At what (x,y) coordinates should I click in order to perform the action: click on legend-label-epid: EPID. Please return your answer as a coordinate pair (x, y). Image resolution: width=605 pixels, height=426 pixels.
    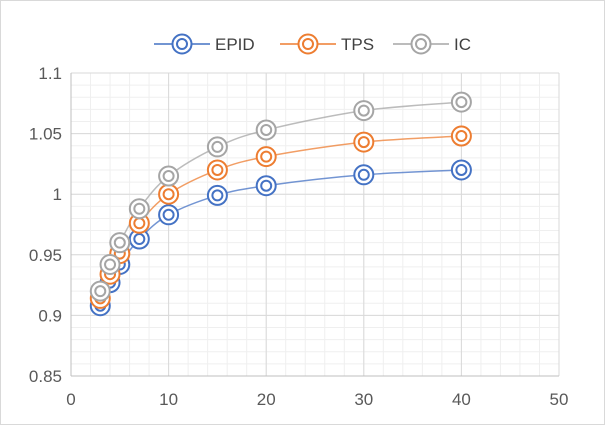
    Looking at the image, I should click on (235, 44).